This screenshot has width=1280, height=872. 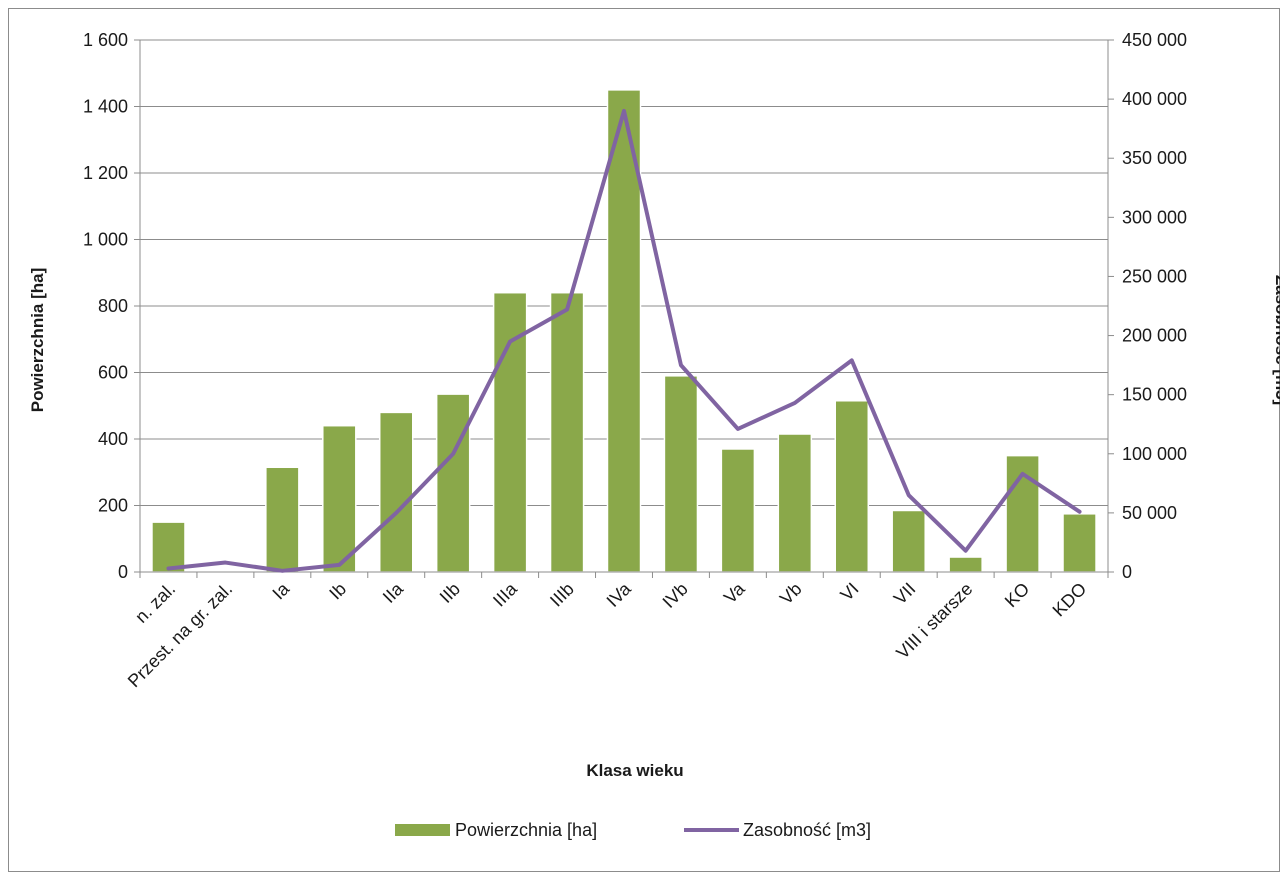 I want to click on y-tick-label: 800, so click(x=113, y=306).